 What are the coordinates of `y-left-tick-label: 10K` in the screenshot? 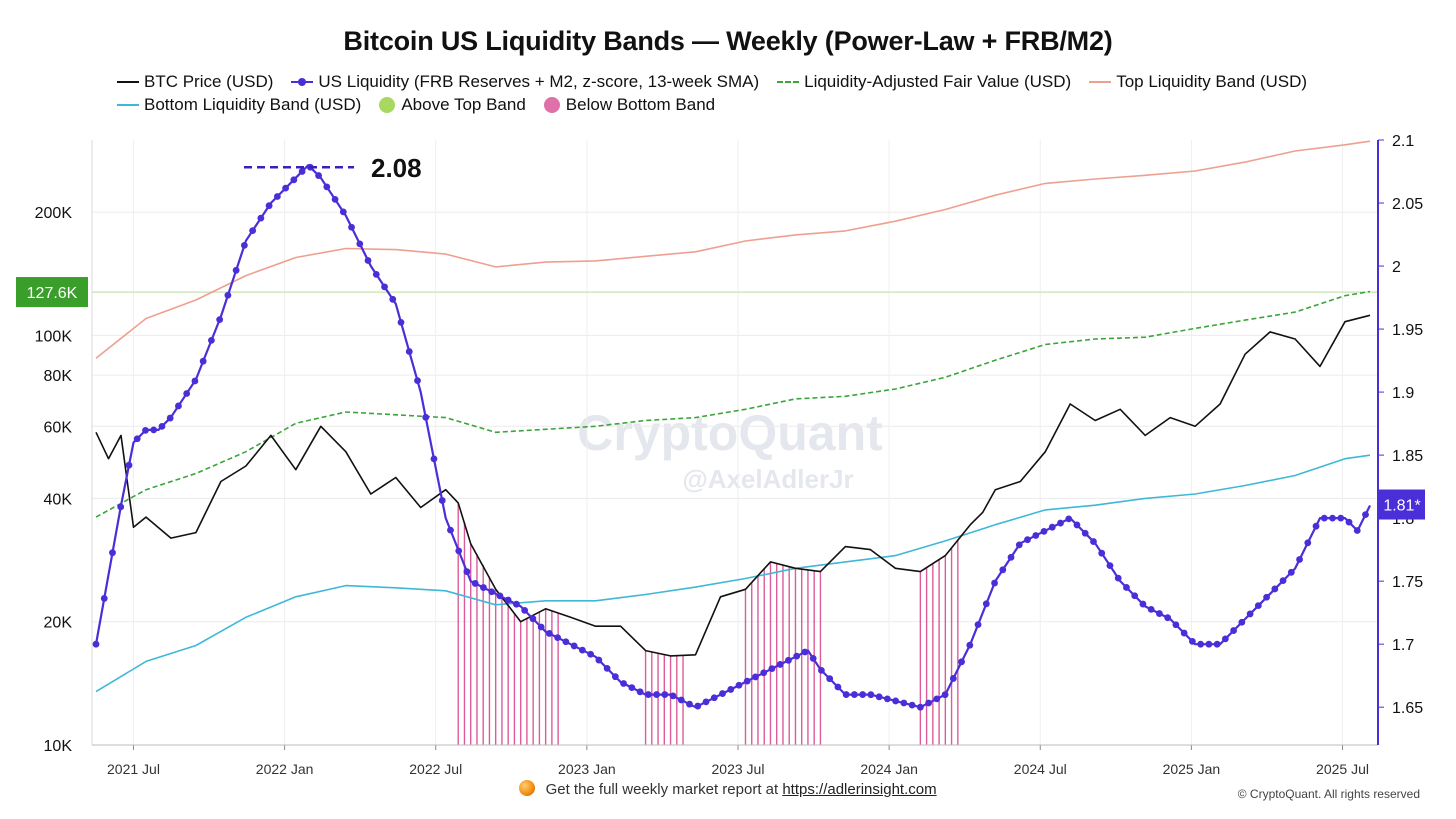 It's located at (58, 746).